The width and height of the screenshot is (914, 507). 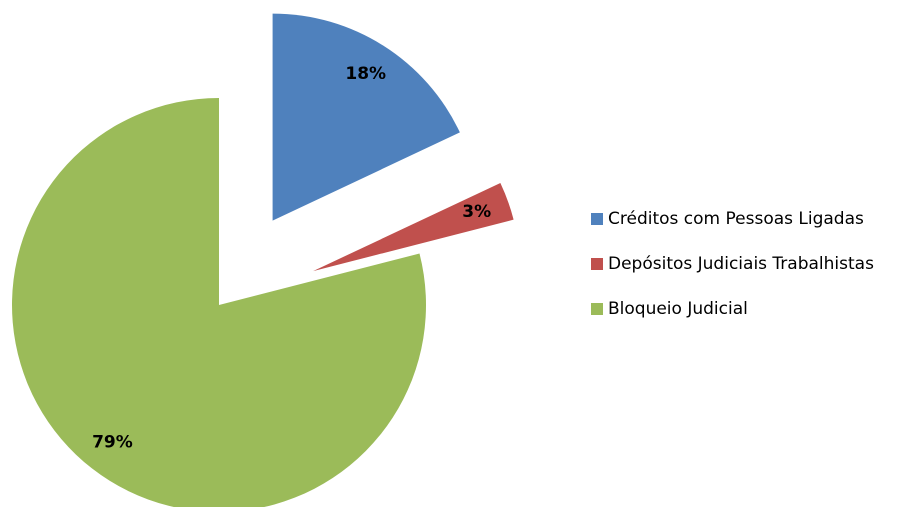 I want to click on data-label: 3%, so click(x=476, y=212).